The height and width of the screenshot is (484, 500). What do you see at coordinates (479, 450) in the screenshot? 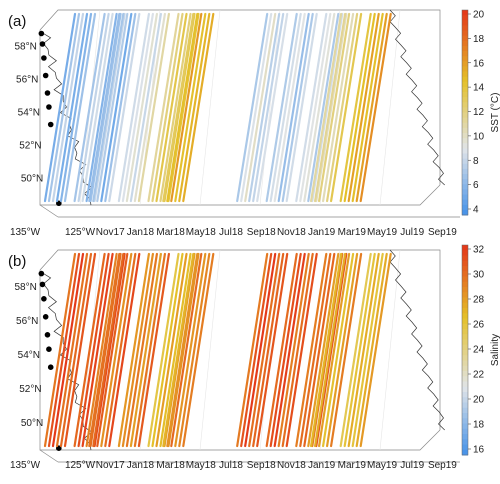
I see `colorbar-tick-label: 16` at bounding box center [479, 450].